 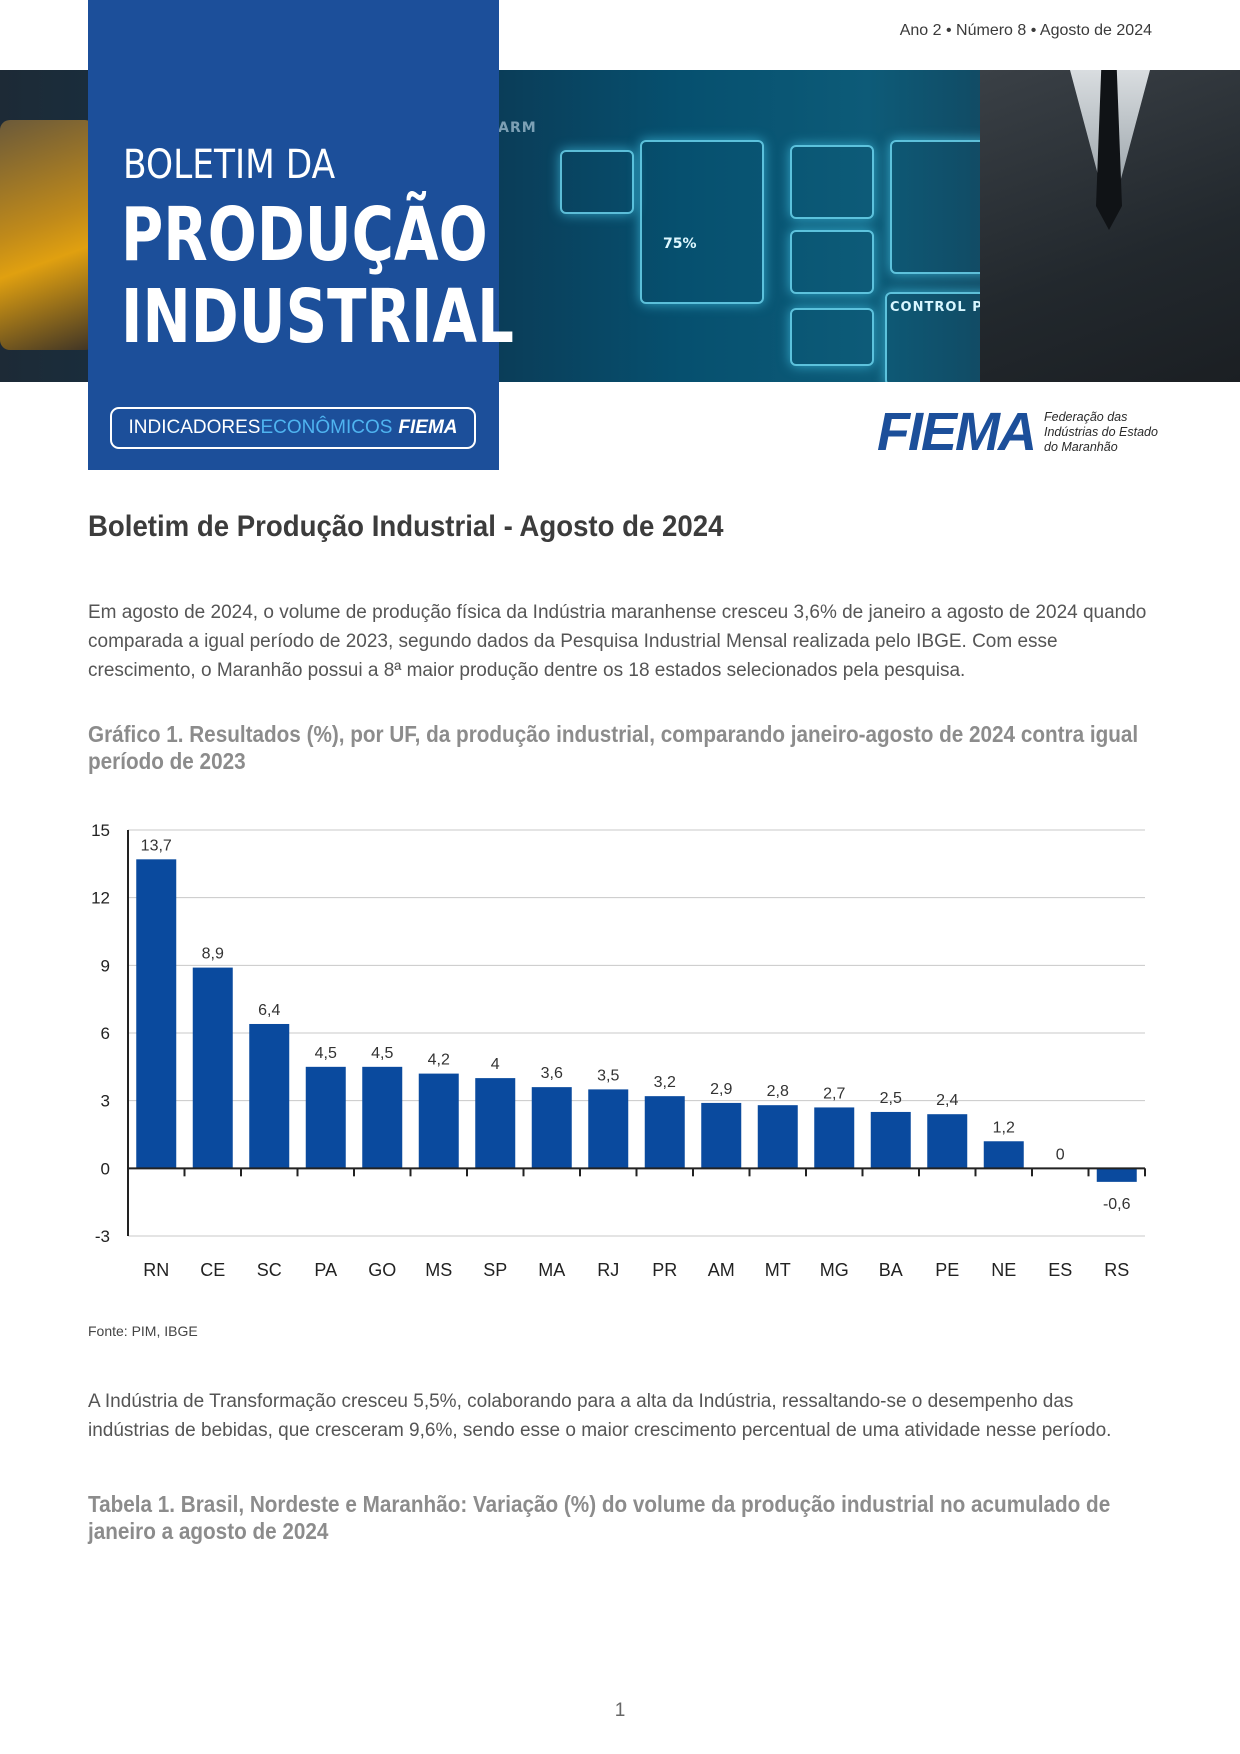 What do you see at coordinates (721, 1089) in the screenshot?
I see `data-label: 2,9` at bounding box center [721, 1089].